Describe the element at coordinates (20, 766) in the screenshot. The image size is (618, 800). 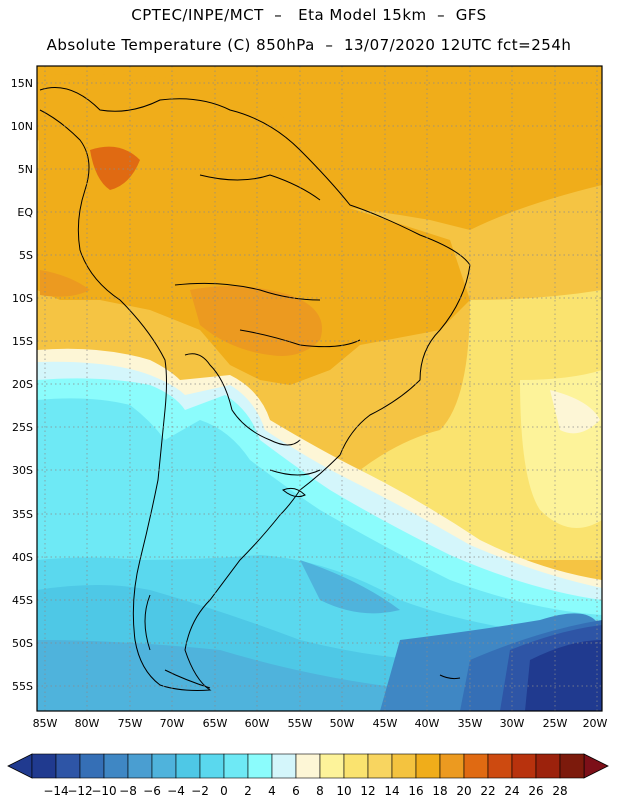
I see `colorbar-low-arrow` at that location.